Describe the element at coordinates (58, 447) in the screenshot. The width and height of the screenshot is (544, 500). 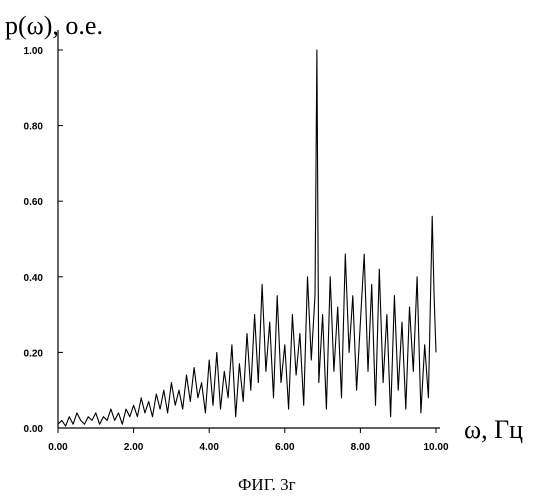
I see `x-tick-label: 0.00` at that location.